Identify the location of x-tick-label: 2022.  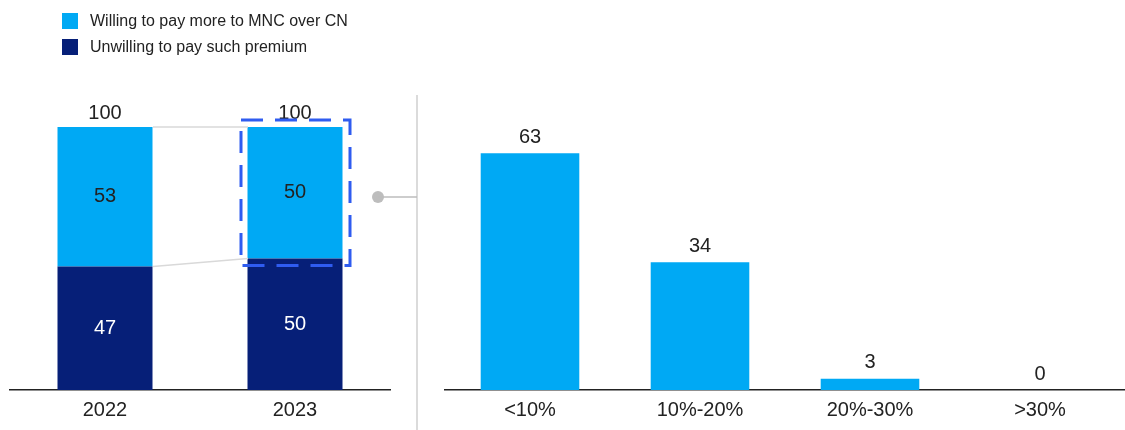
(105, 408).